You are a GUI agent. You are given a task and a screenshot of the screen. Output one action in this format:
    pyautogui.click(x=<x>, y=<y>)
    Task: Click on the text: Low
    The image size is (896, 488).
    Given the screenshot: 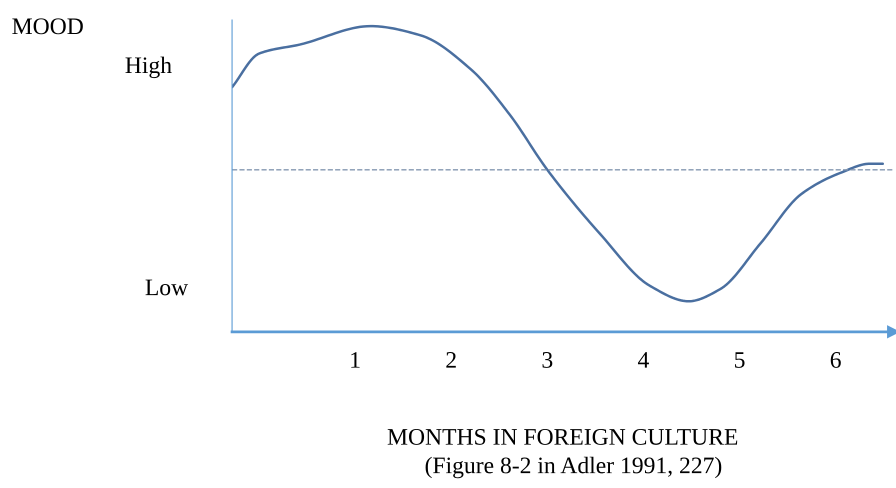 What is the action you would take?
    pyautogui.click(x=167, y=288)
    